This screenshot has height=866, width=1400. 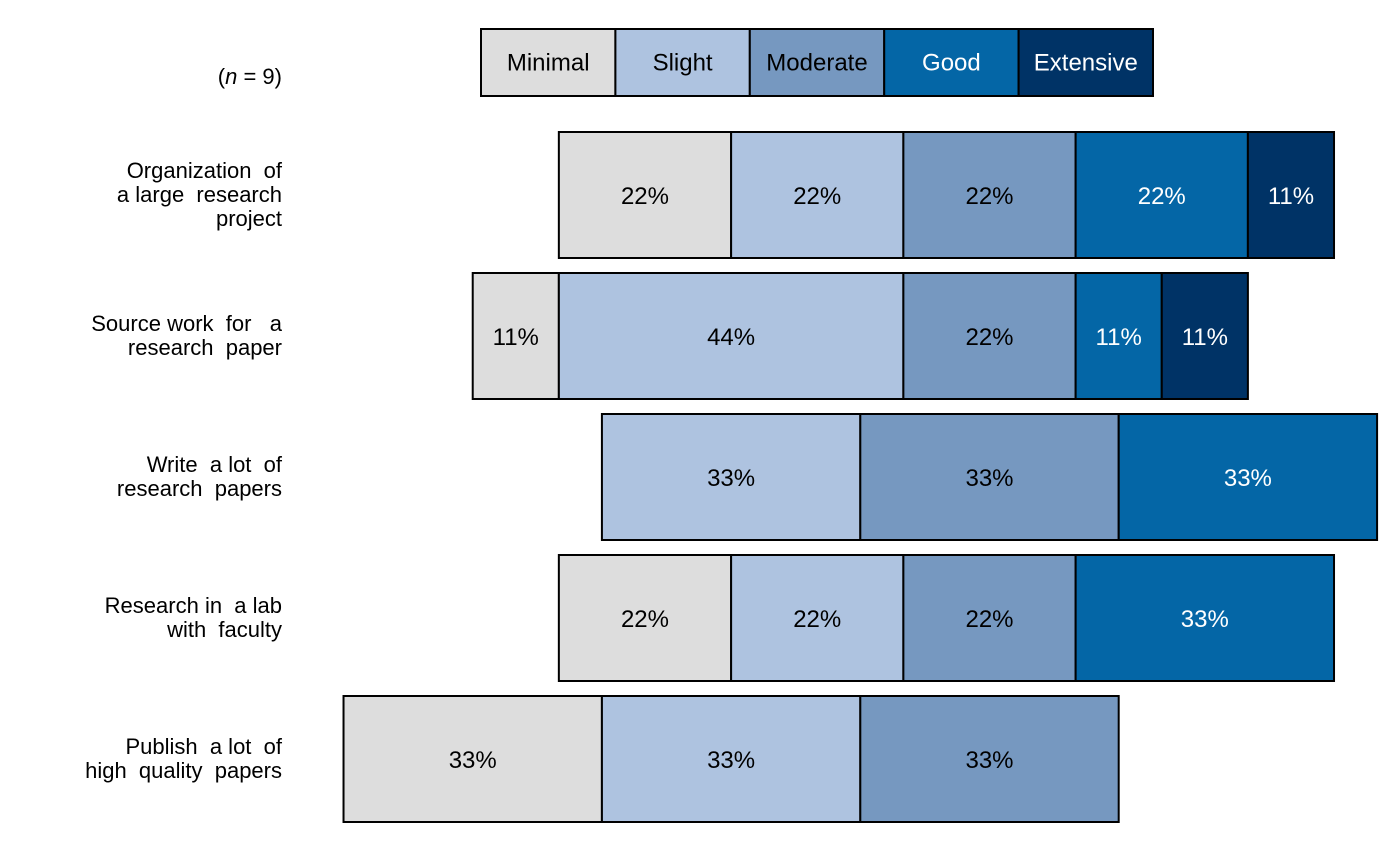 I want to click on legend-label-good: Good, so click(x=951, y=63).